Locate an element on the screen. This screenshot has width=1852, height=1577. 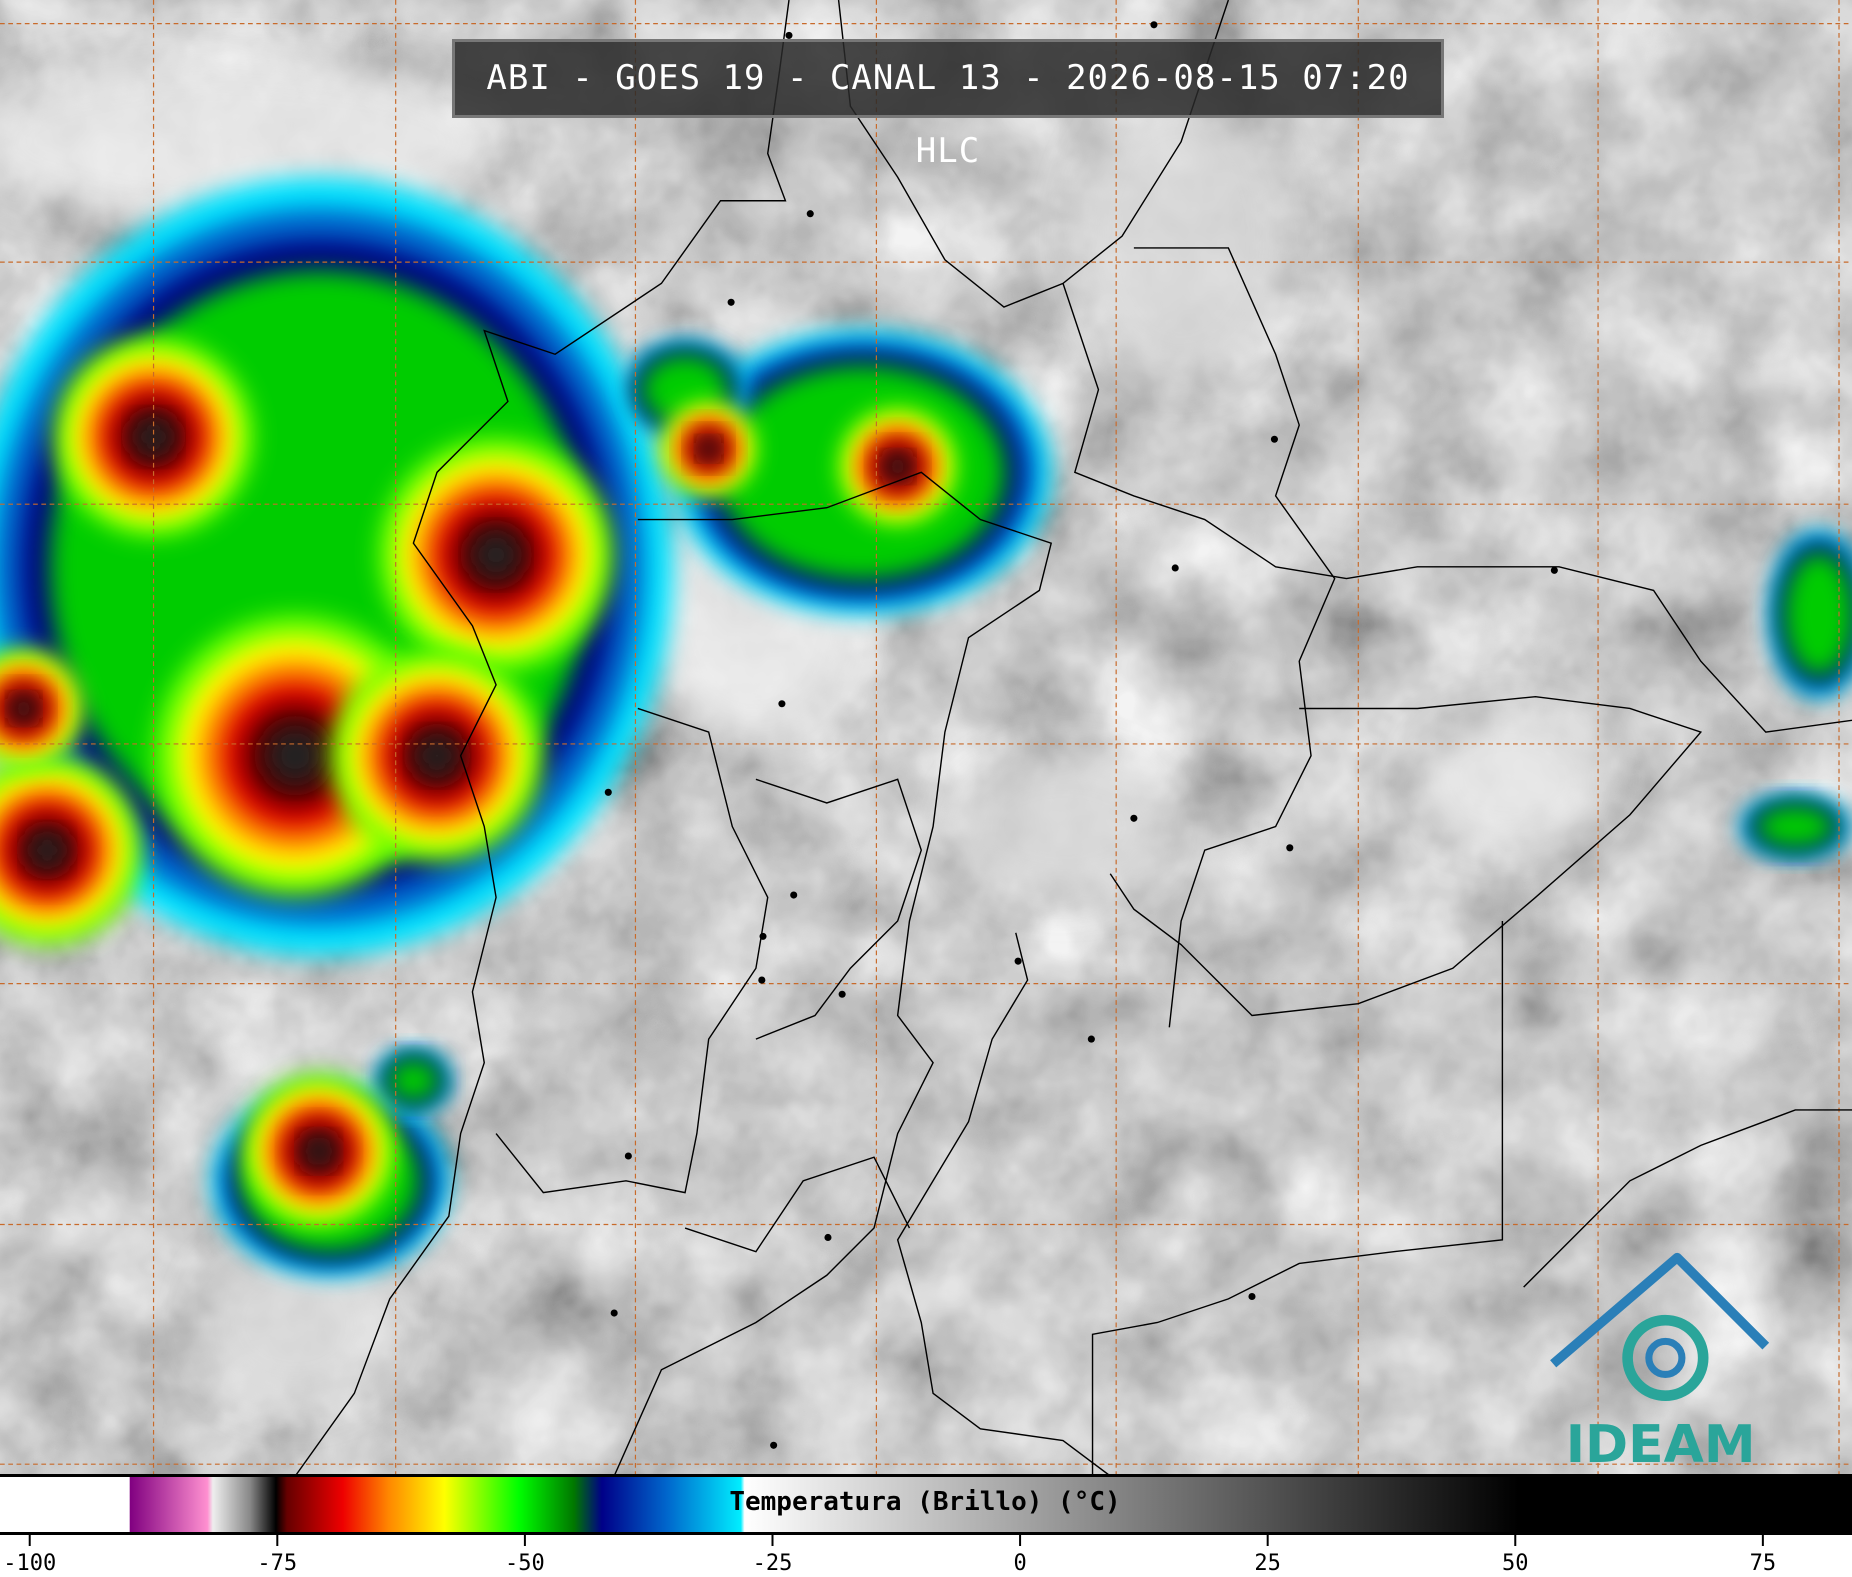
colorbar-tick-label: 0 is located at coordinates (1019, 1563).